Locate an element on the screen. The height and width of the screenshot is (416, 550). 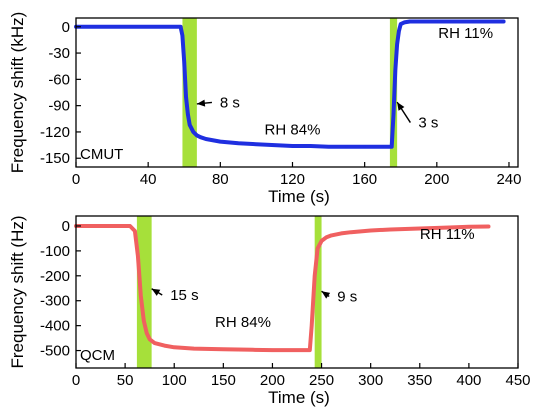
x-tick-label: 100 is located at coordinates (174, 380).